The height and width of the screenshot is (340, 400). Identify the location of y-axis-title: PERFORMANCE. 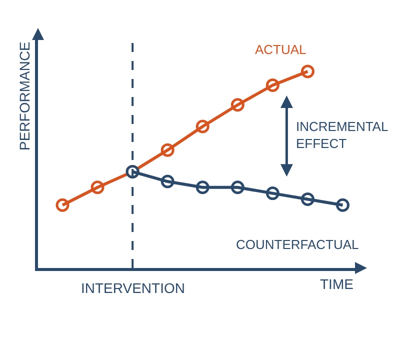
(24, 96).